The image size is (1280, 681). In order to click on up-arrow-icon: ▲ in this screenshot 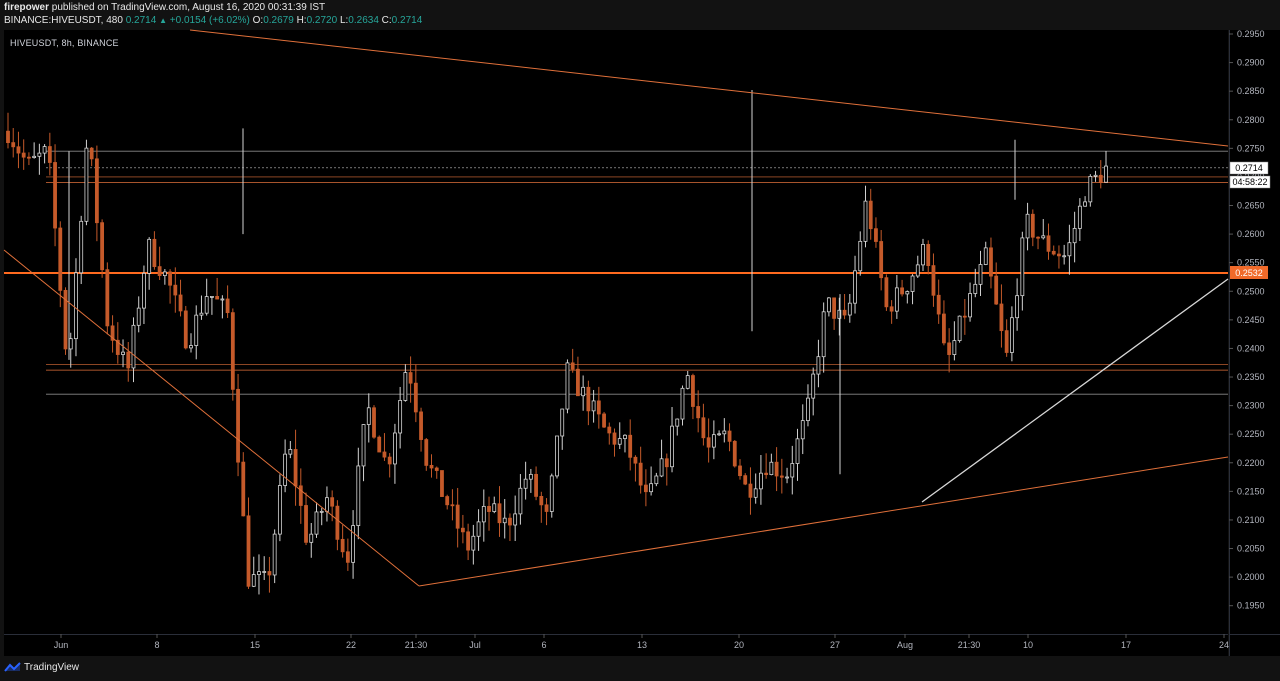, I will do `click(163, 20)`.